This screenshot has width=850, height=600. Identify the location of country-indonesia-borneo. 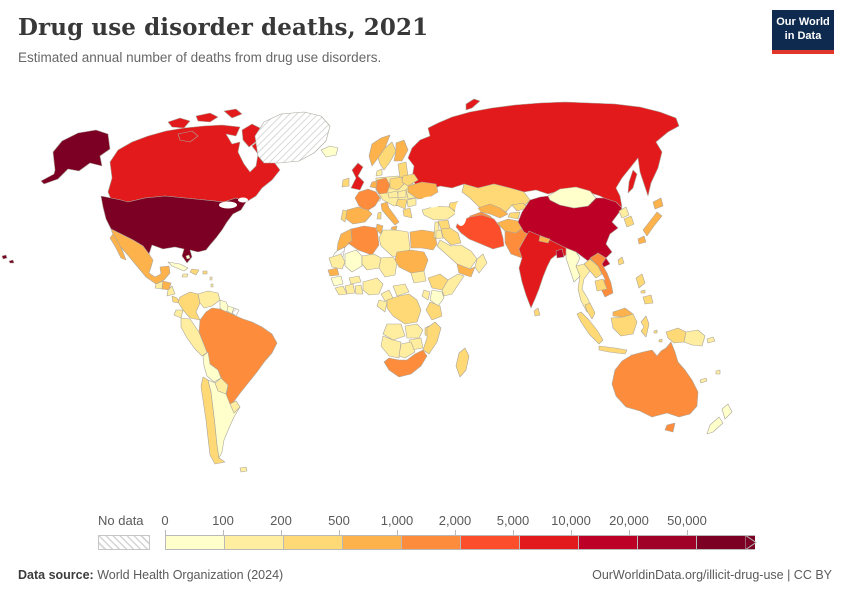
(624, 325).